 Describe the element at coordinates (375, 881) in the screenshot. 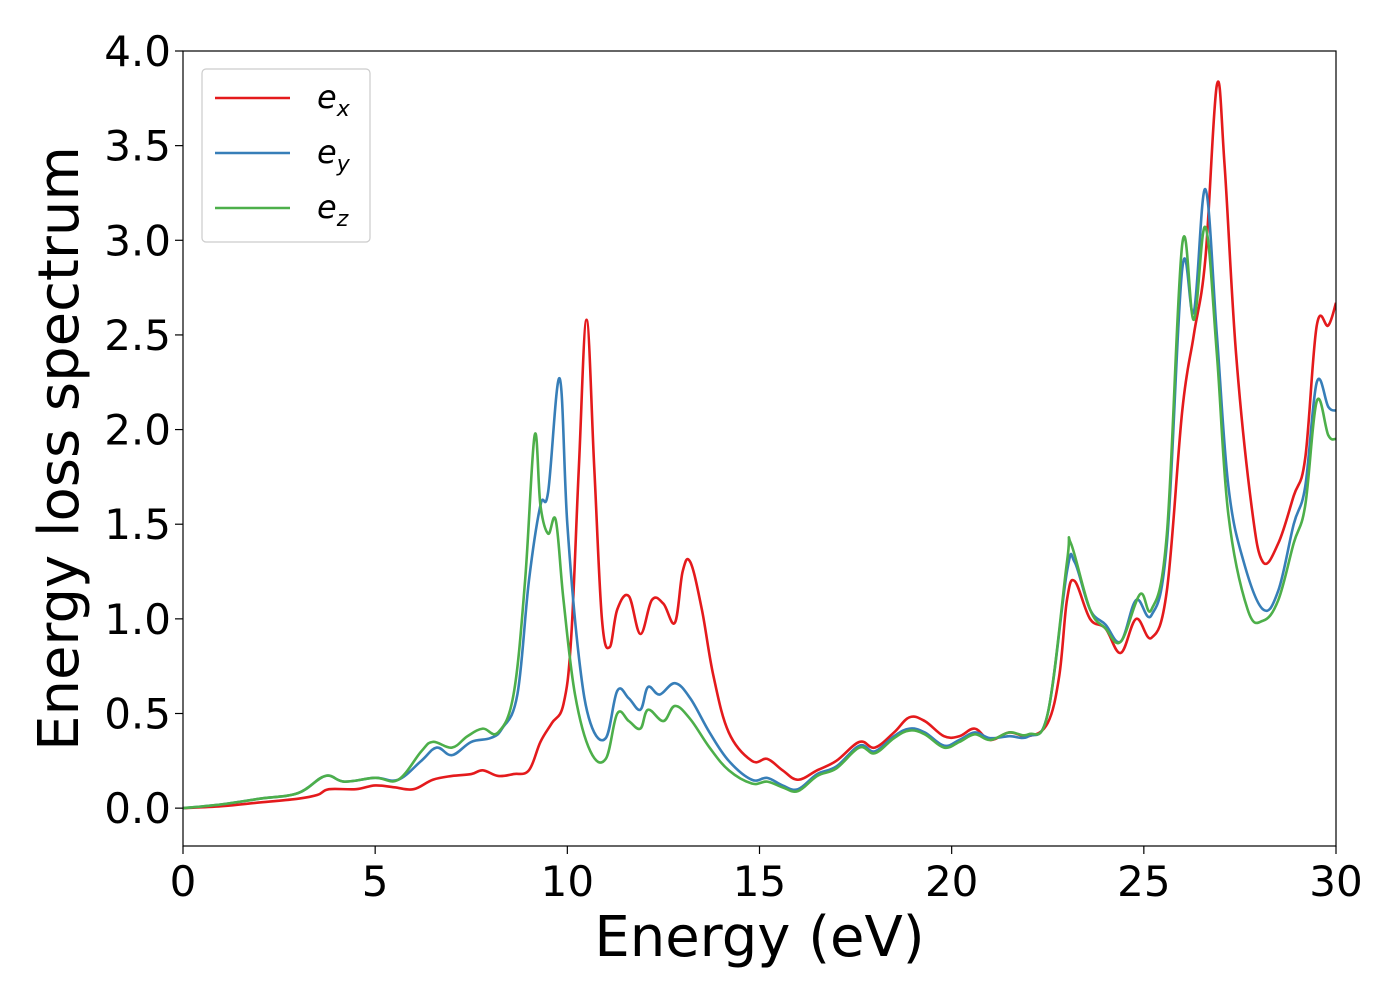

I see `x-tick-label: 5` at that location.